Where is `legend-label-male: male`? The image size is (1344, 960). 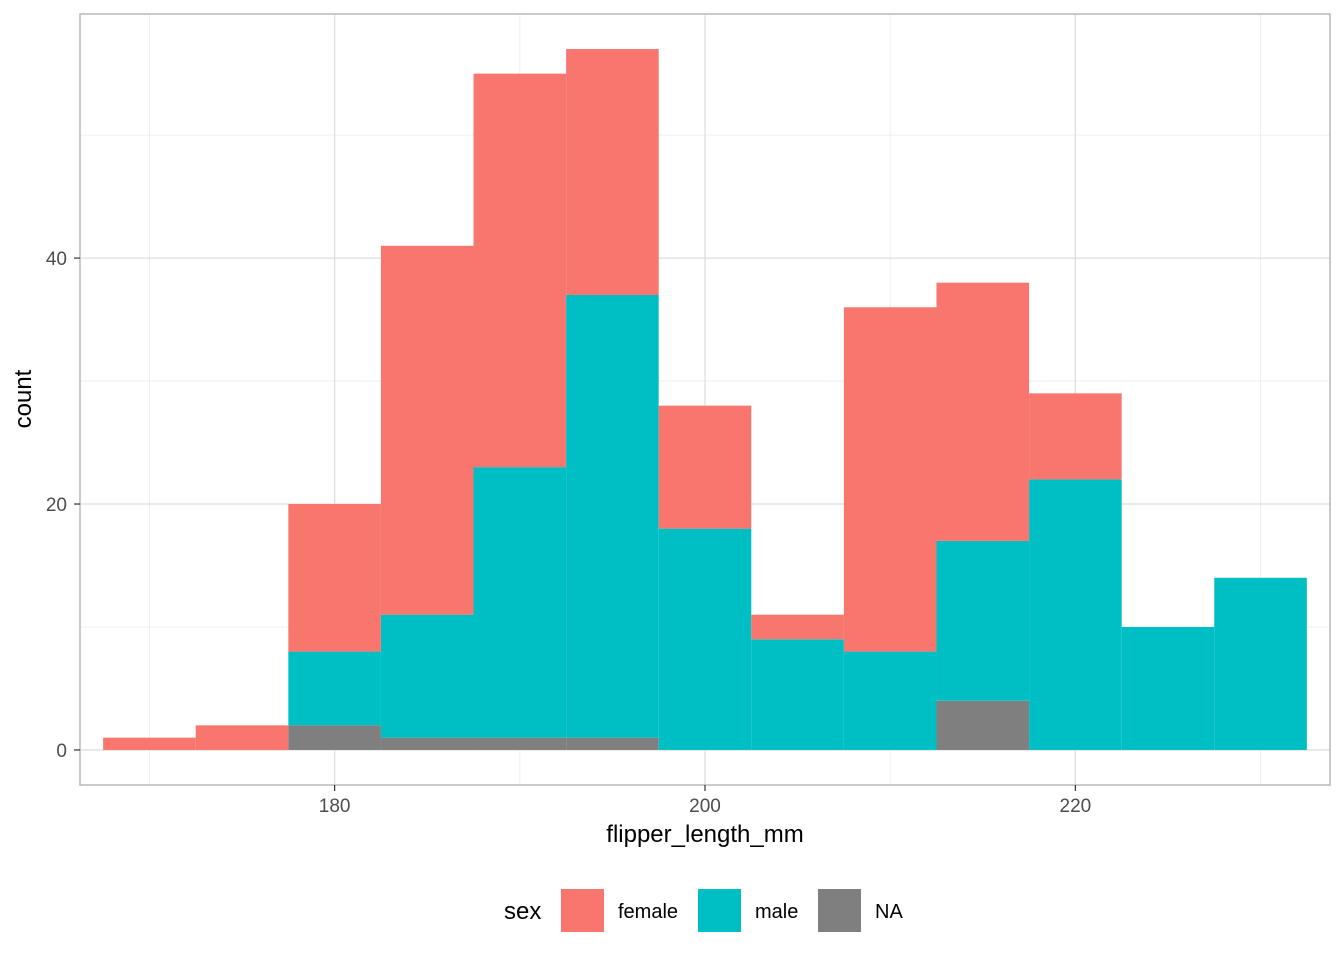 legend-label-male: male is located at coordinates (776, 912).